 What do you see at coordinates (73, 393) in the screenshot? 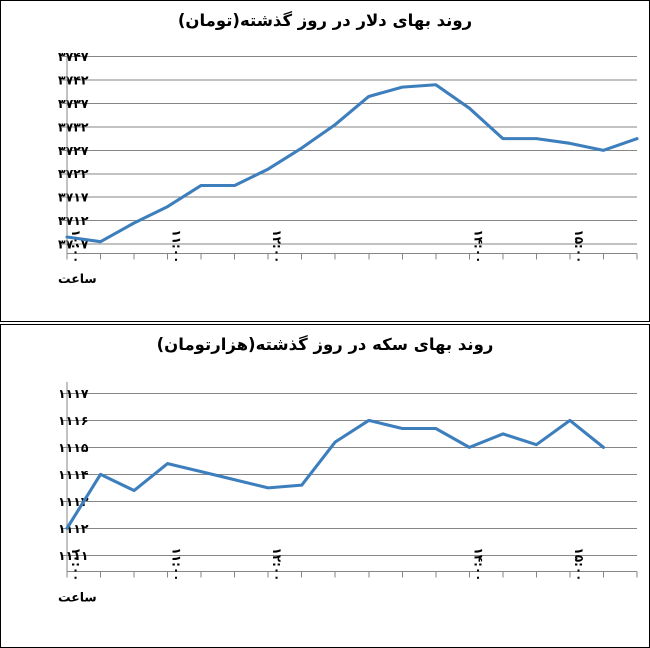
I see `y-axis-tick-label: ۱۱۱۷` at bounding box center [73, 393].